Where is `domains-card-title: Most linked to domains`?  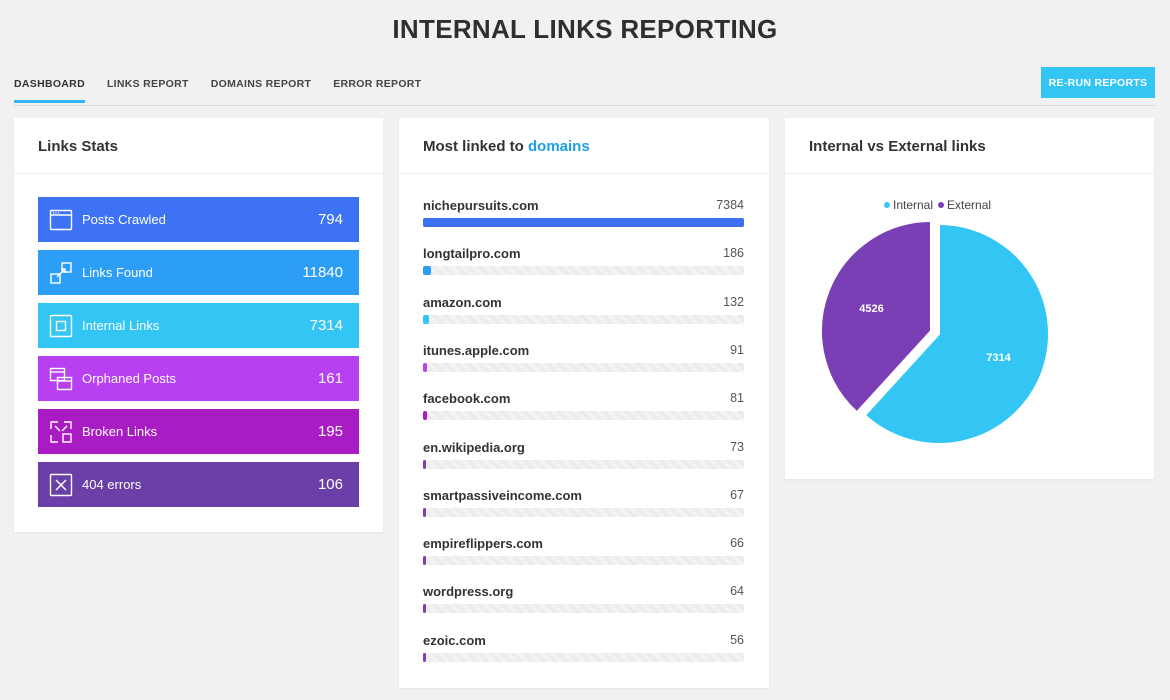
domains-card-title: Most linked to domains is located at coordinates (584, 146).